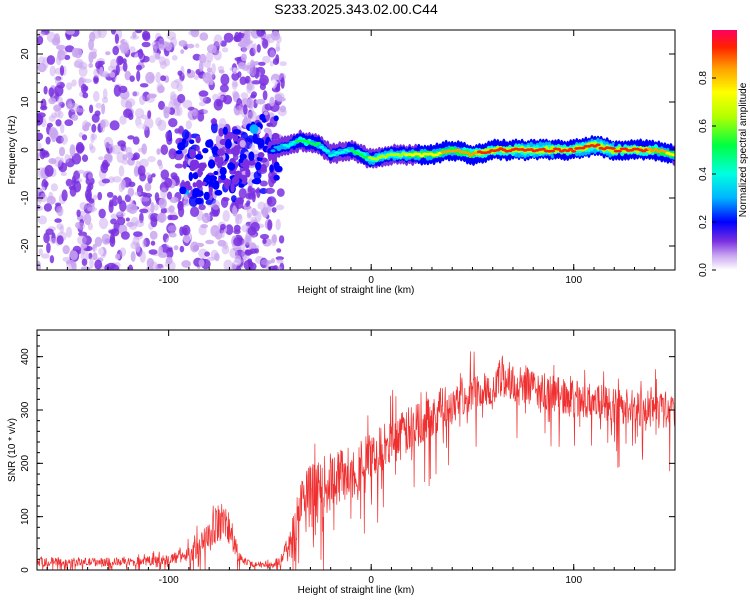  What do you see at coordinates (703, 174) in the screenshot?
I see `colorbar-tick-label: 0.4` at bounding box center [703, 174].